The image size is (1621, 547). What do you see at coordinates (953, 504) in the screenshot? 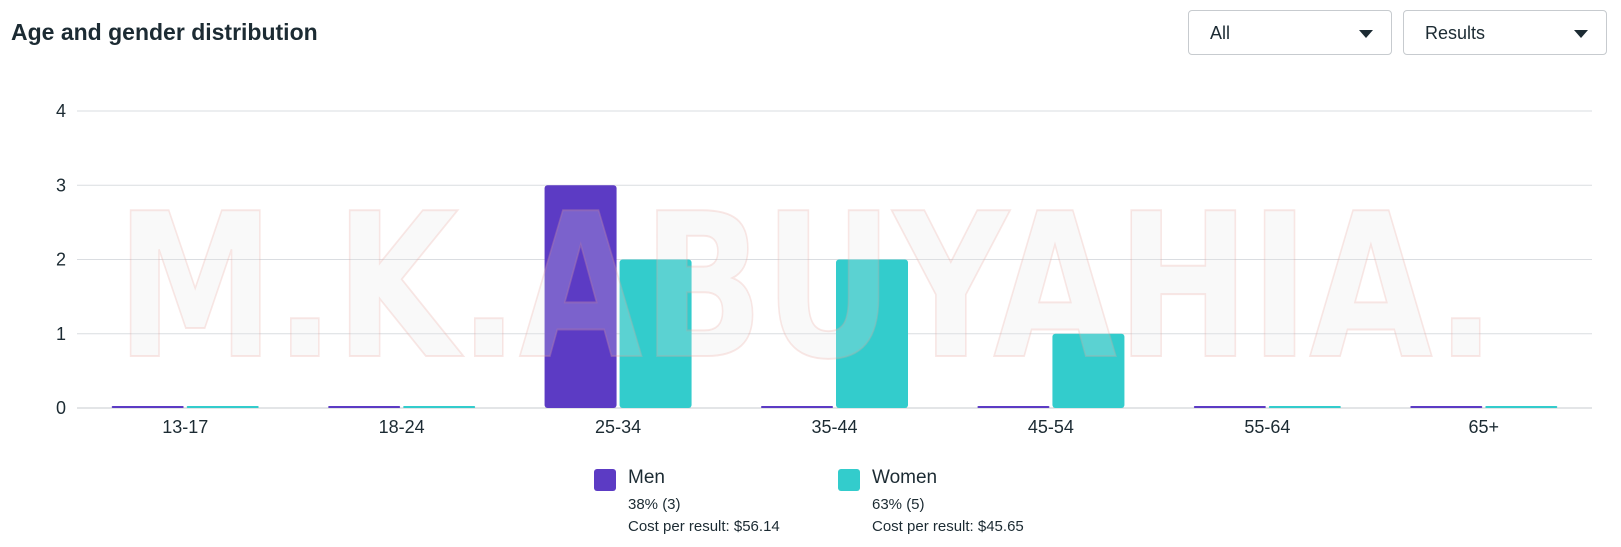
I see `legend-women: Women 63% (5) Cost per result: $45.65` at bounding box center [953, 504].